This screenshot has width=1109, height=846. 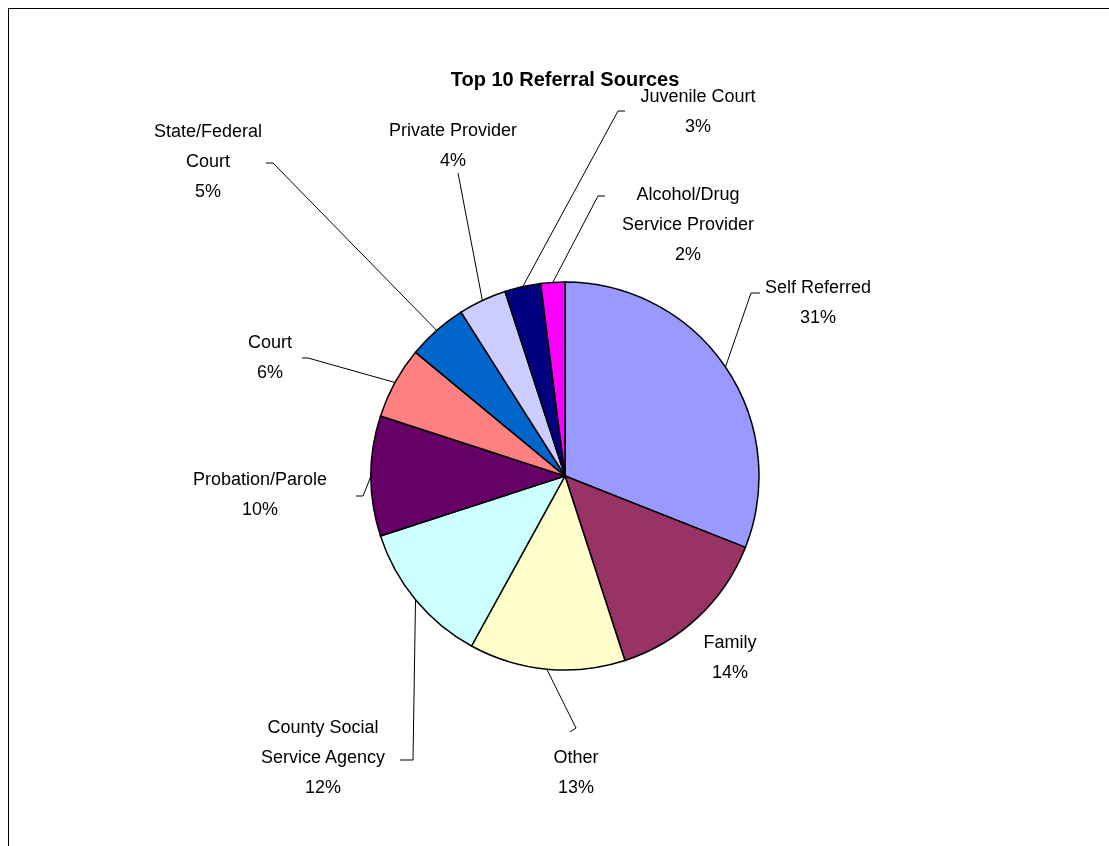 What do you see at coordinates (730, 642) in the screenshot?
I see `slice-label: Family` at bounding box center [730, 642].